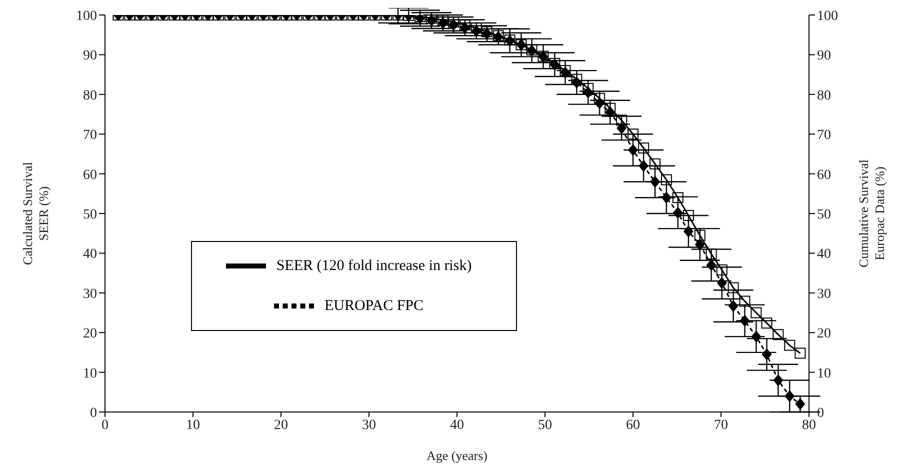 This screenshot has height=475, width=910. Describe the element at coordinates (374, 306) in the screenshot. I see `legend-label: EUROPAC FPC` at that location.